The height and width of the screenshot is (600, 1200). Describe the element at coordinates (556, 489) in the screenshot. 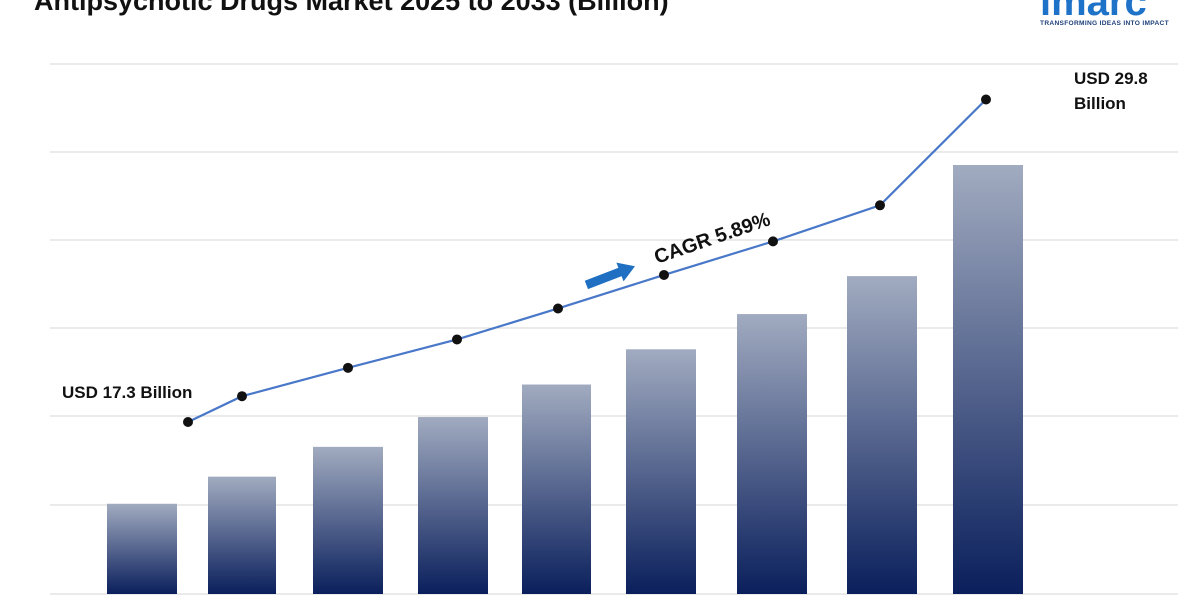

I see `bar-2029` at that location.